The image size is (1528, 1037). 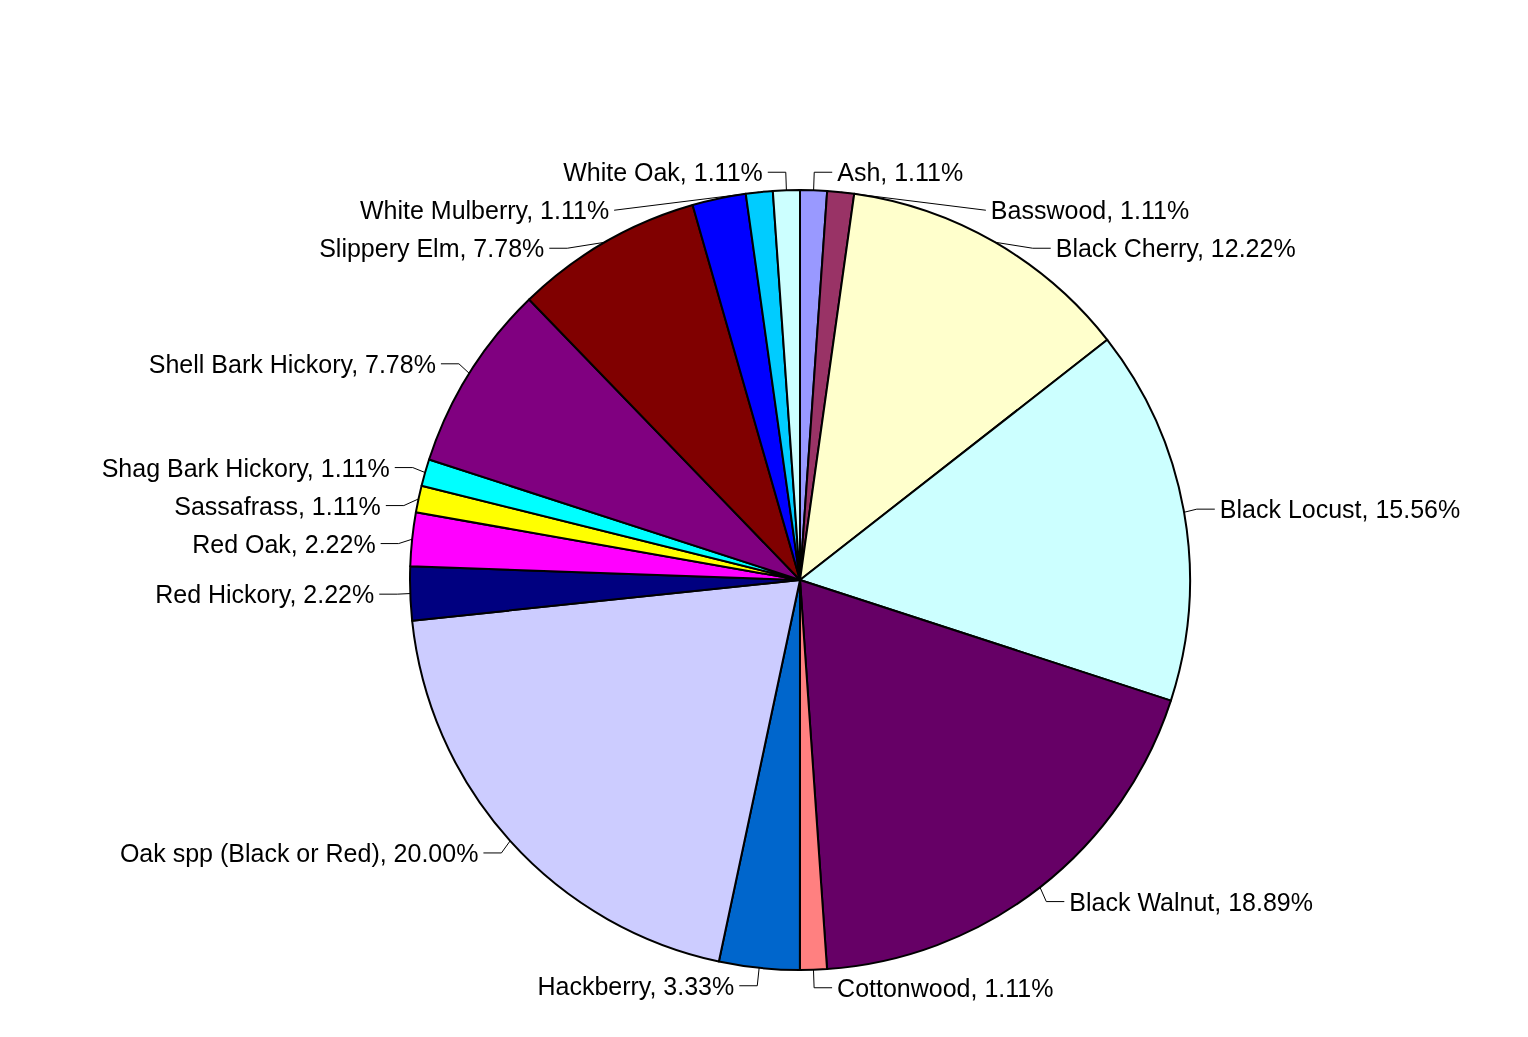 What do you see at coordinates (1340, 509) in the screenshot?
I see `slice-label: Black Locust, 15.56%` at bounding box center [1340, 509].